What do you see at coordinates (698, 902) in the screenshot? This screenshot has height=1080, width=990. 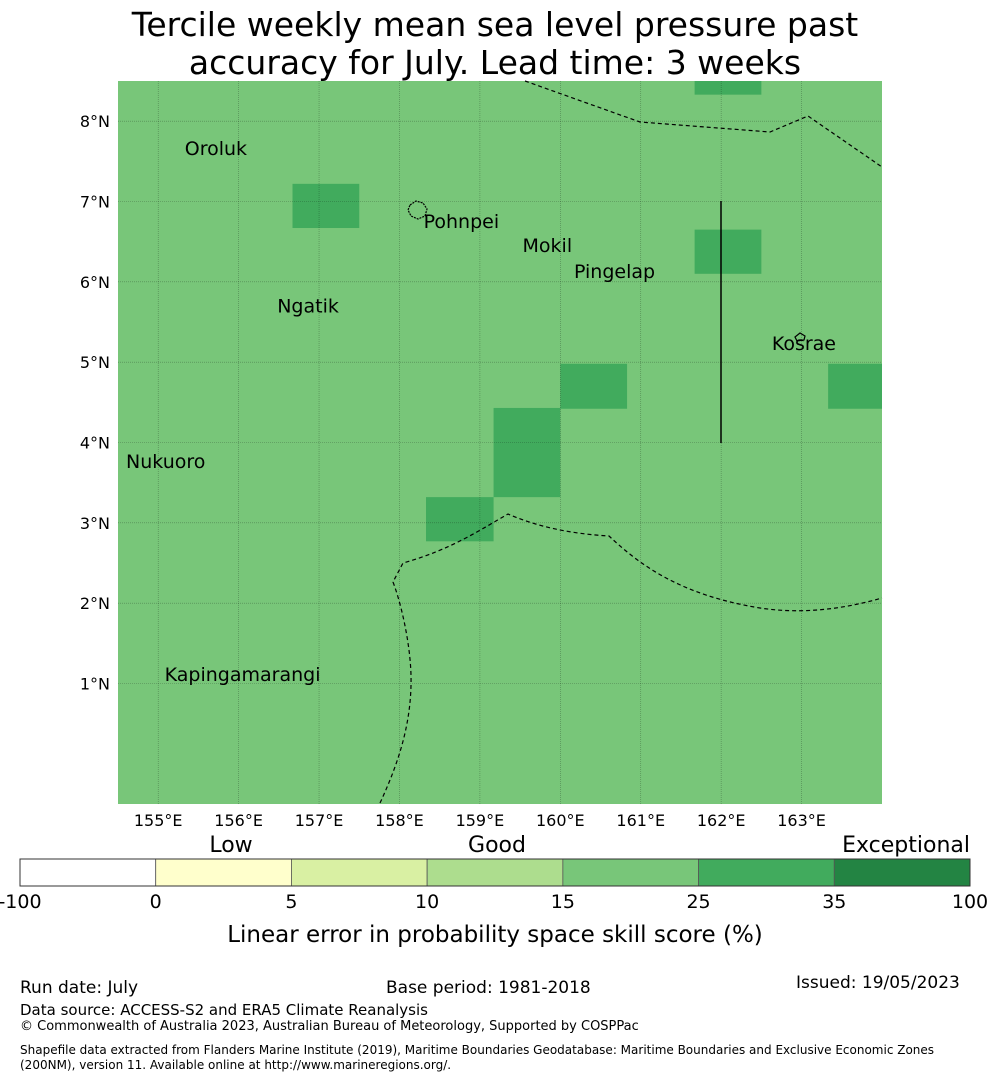 I see `colorbar-tick-label: 25` at bounding box center [698, 902].